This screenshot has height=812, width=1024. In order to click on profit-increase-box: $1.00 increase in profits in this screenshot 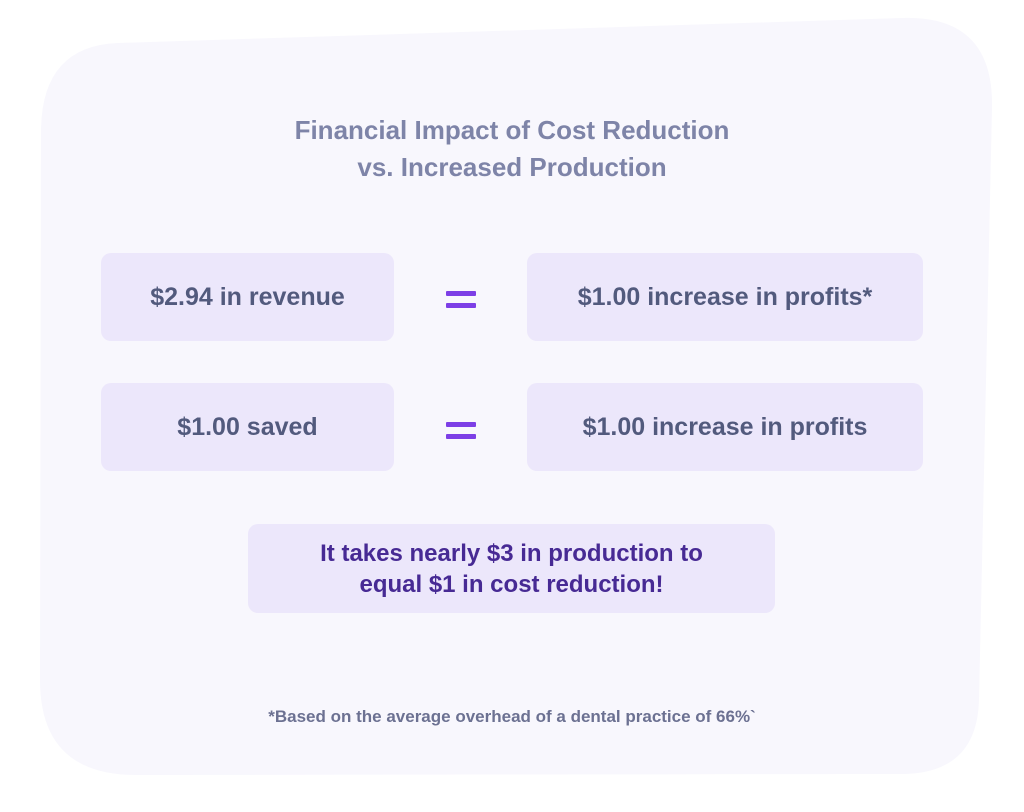, I will do `click(725, 427)`.